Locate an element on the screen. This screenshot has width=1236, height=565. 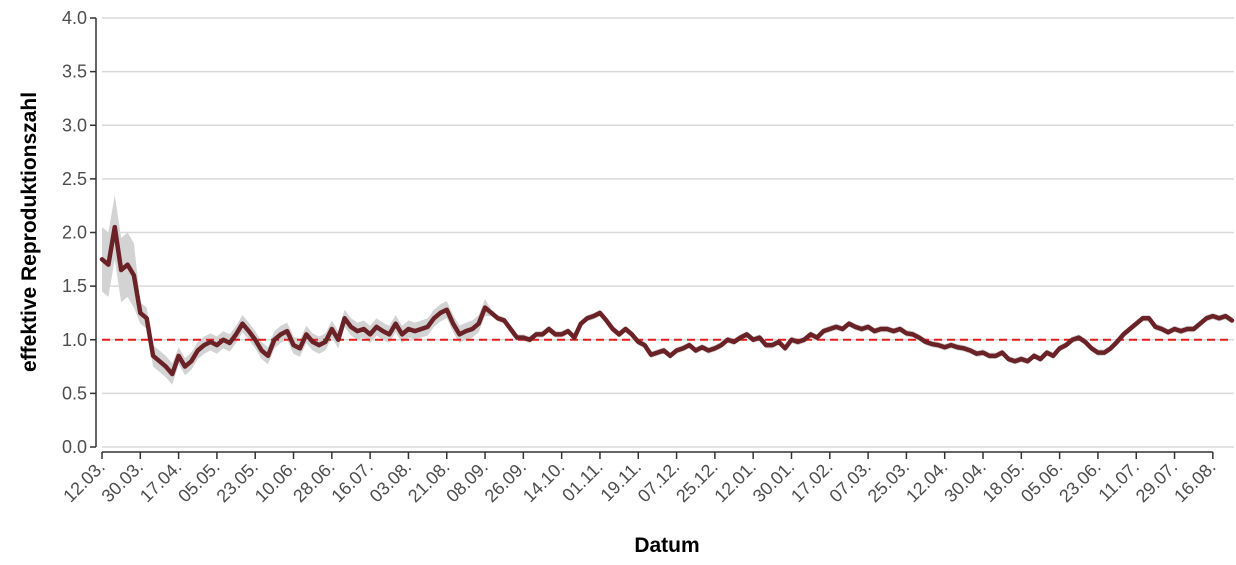
x-tick-label: 19.11. is located at coordinates (621, 481).